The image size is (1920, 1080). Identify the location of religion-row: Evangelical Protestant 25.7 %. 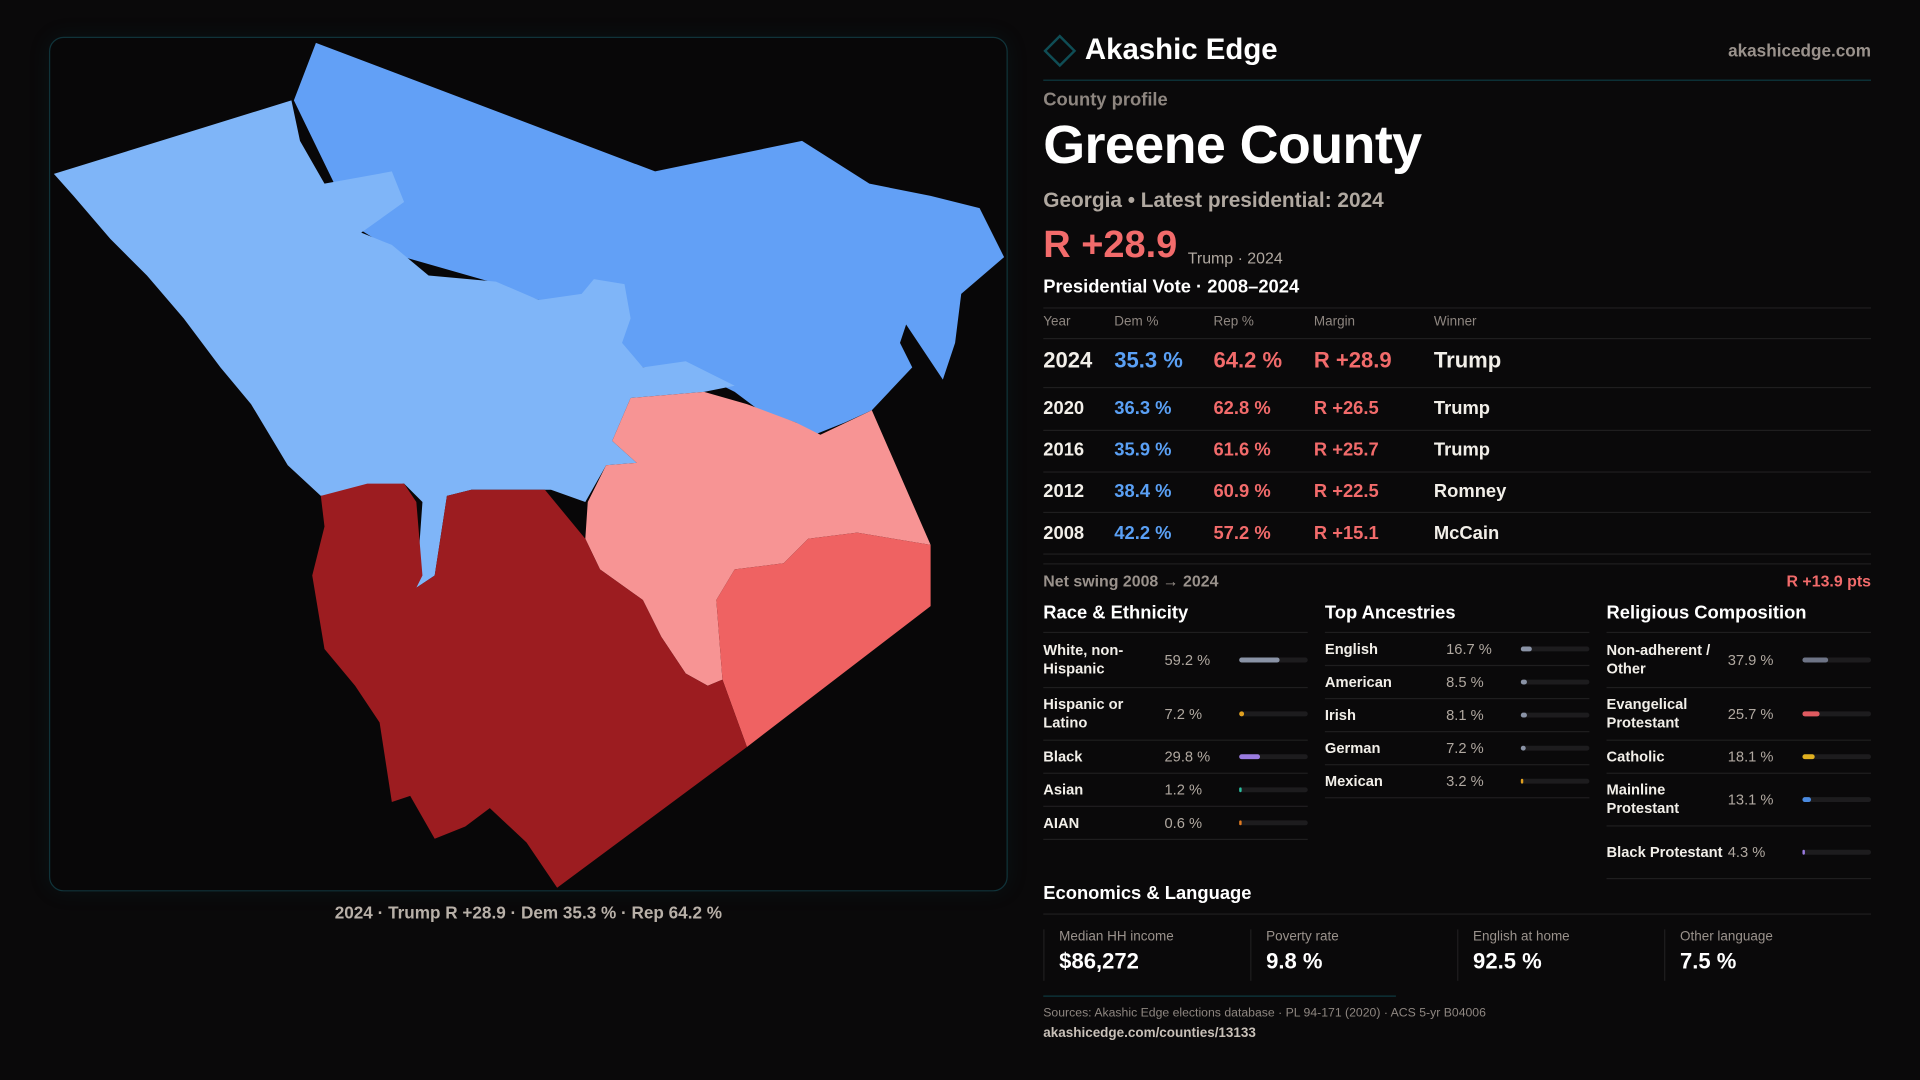
(1739, 714).